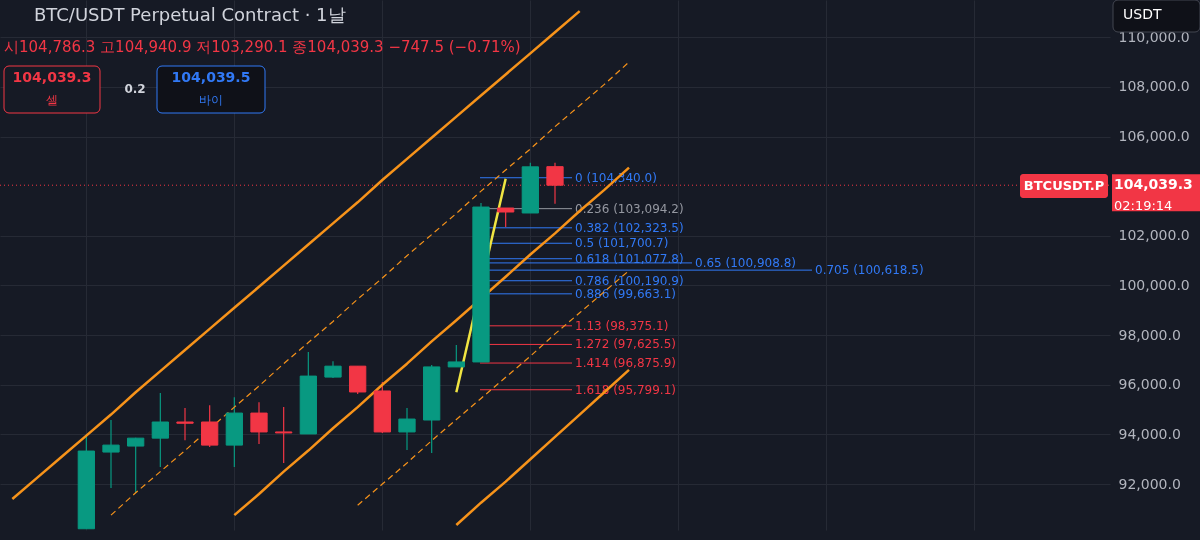 The image size is (1200, 540). Describe the element at coordinates (629, 258) in the screenshot. I see `ref-line-label: 0.618 (101,077.8)` at that location.